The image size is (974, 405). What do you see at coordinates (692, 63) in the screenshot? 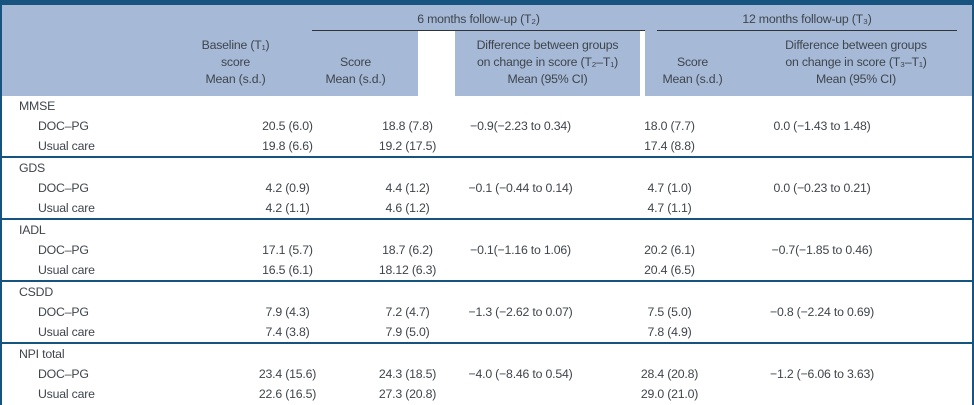
I see `t3-score-column-header: Score Mean (s.d.)` at bounding box center [692, 63].